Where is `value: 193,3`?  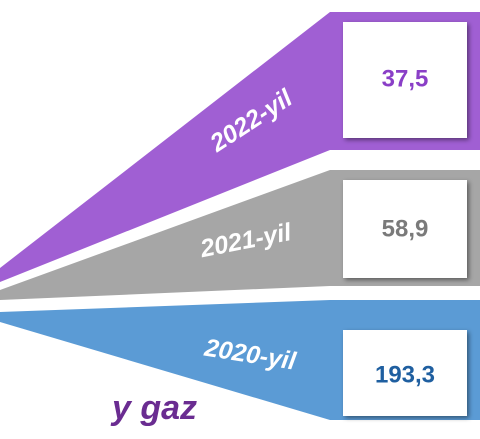 value: 193,3 is located at coordinates (405, 374).